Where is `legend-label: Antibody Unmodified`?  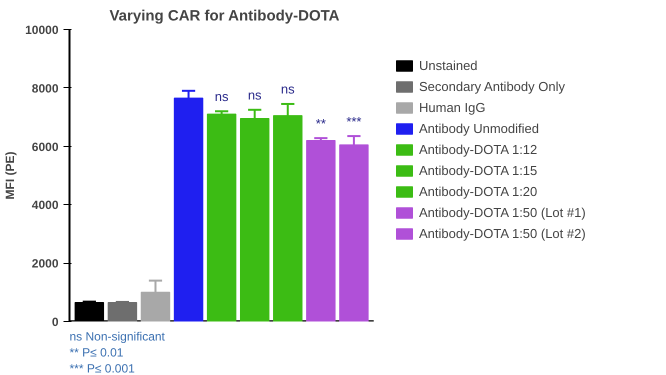 legend-label: Antibody Unmodified is located at coordinates (479, 128).